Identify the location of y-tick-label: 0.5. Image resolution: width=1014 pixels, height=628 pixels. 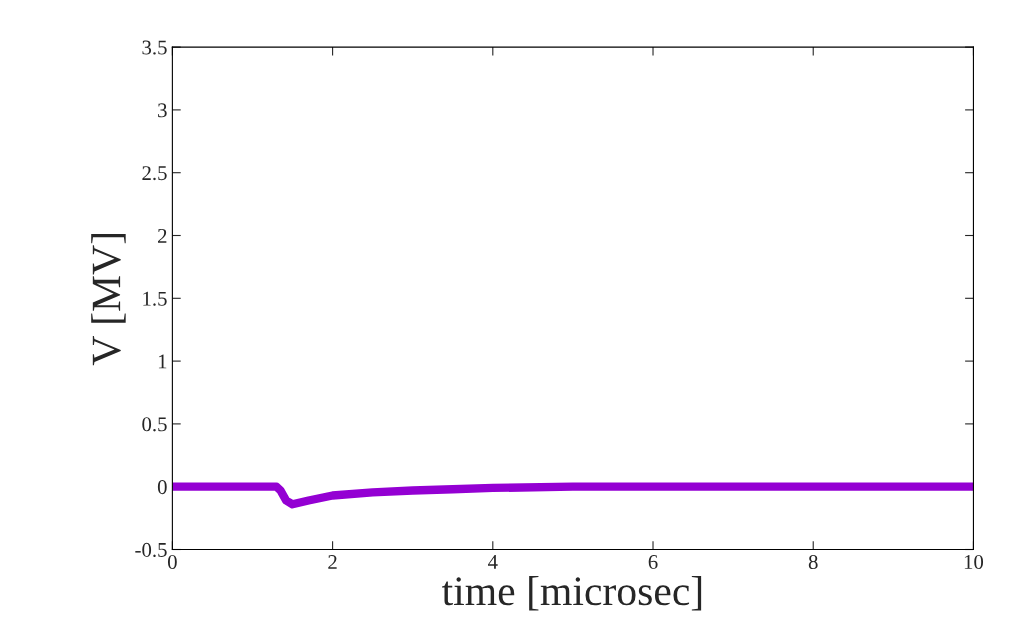
(154, 424).